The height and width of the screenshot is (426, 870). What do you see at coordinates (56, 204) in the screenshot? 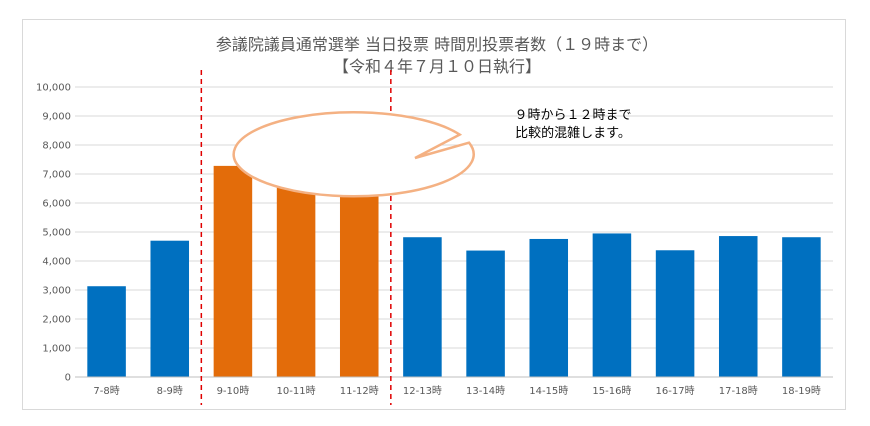
I see `y-tick-label: 6,000` at bounding box center [56, 204].